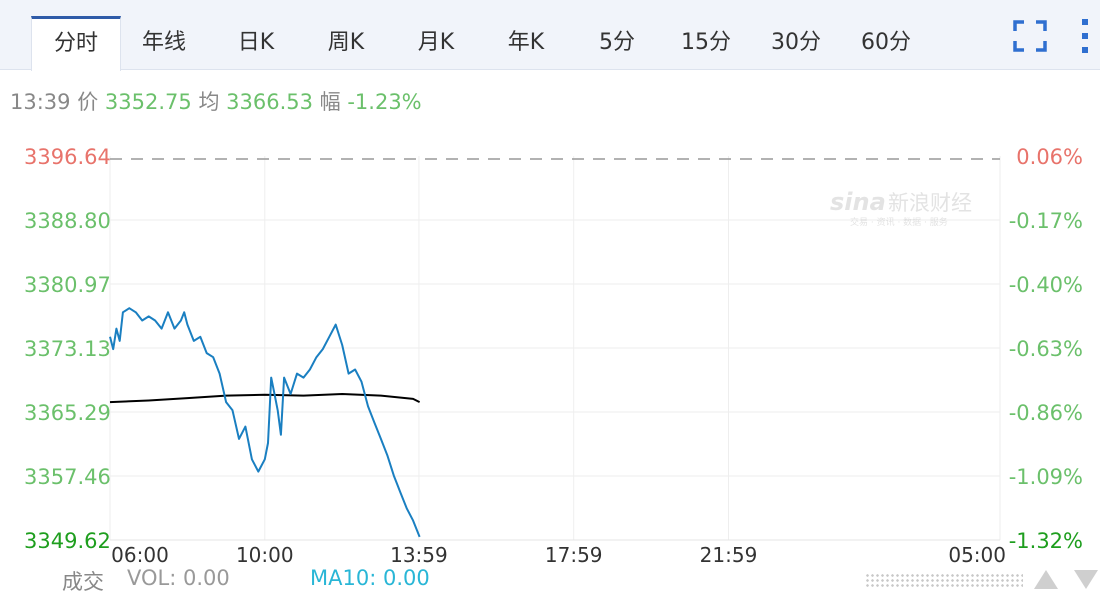  Describe the element at coordinates (930, 203) in the screenshot. I see `watermark-name: 新浪财经` at that location.